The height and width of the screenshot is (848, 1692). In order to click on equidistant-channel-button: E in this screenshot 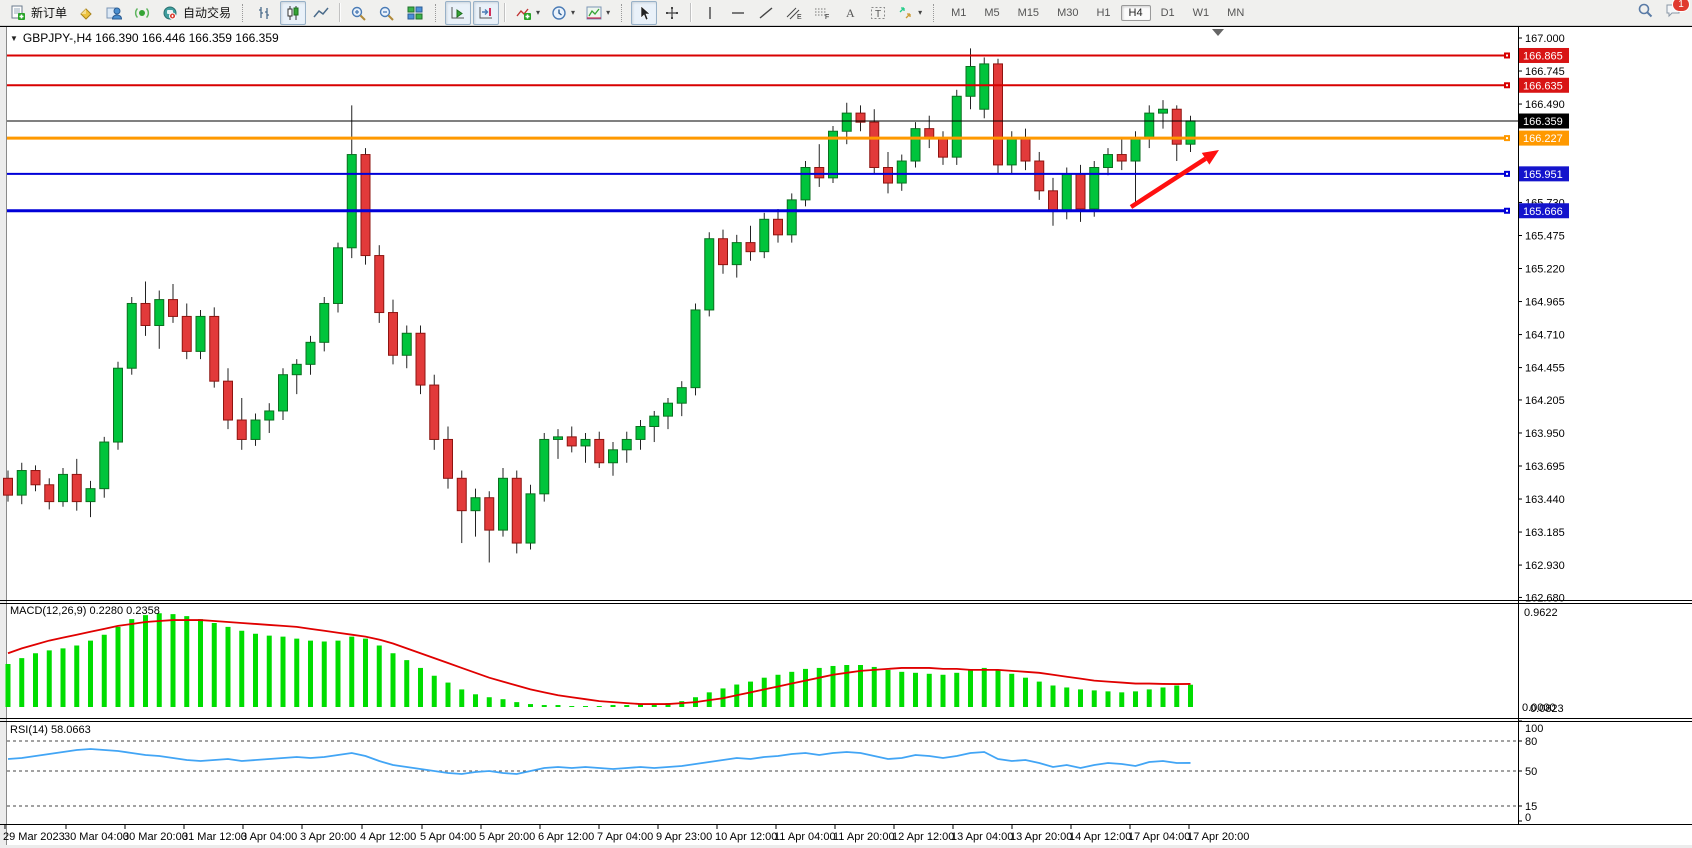, I will do `click(794, 13)`.